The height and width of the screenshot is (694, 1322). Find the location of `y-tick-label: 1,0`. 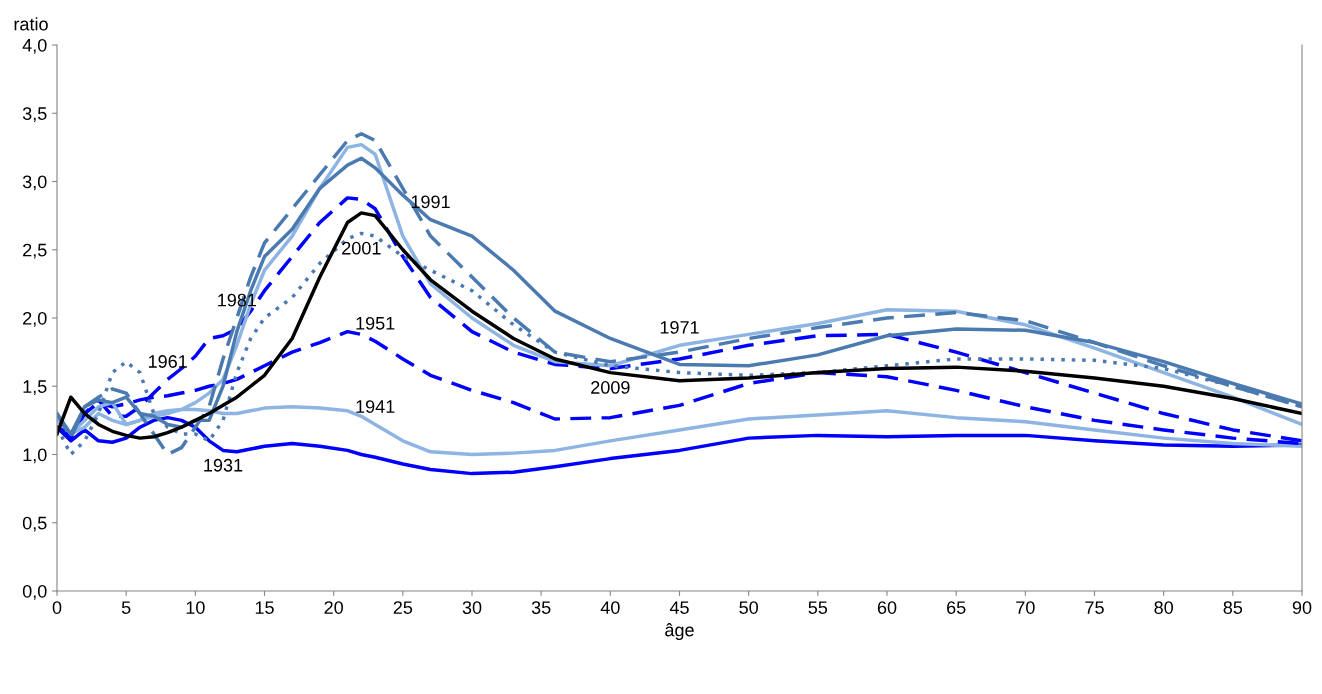

y-tick-label: 1,0 is located at coordinates (35, 456).